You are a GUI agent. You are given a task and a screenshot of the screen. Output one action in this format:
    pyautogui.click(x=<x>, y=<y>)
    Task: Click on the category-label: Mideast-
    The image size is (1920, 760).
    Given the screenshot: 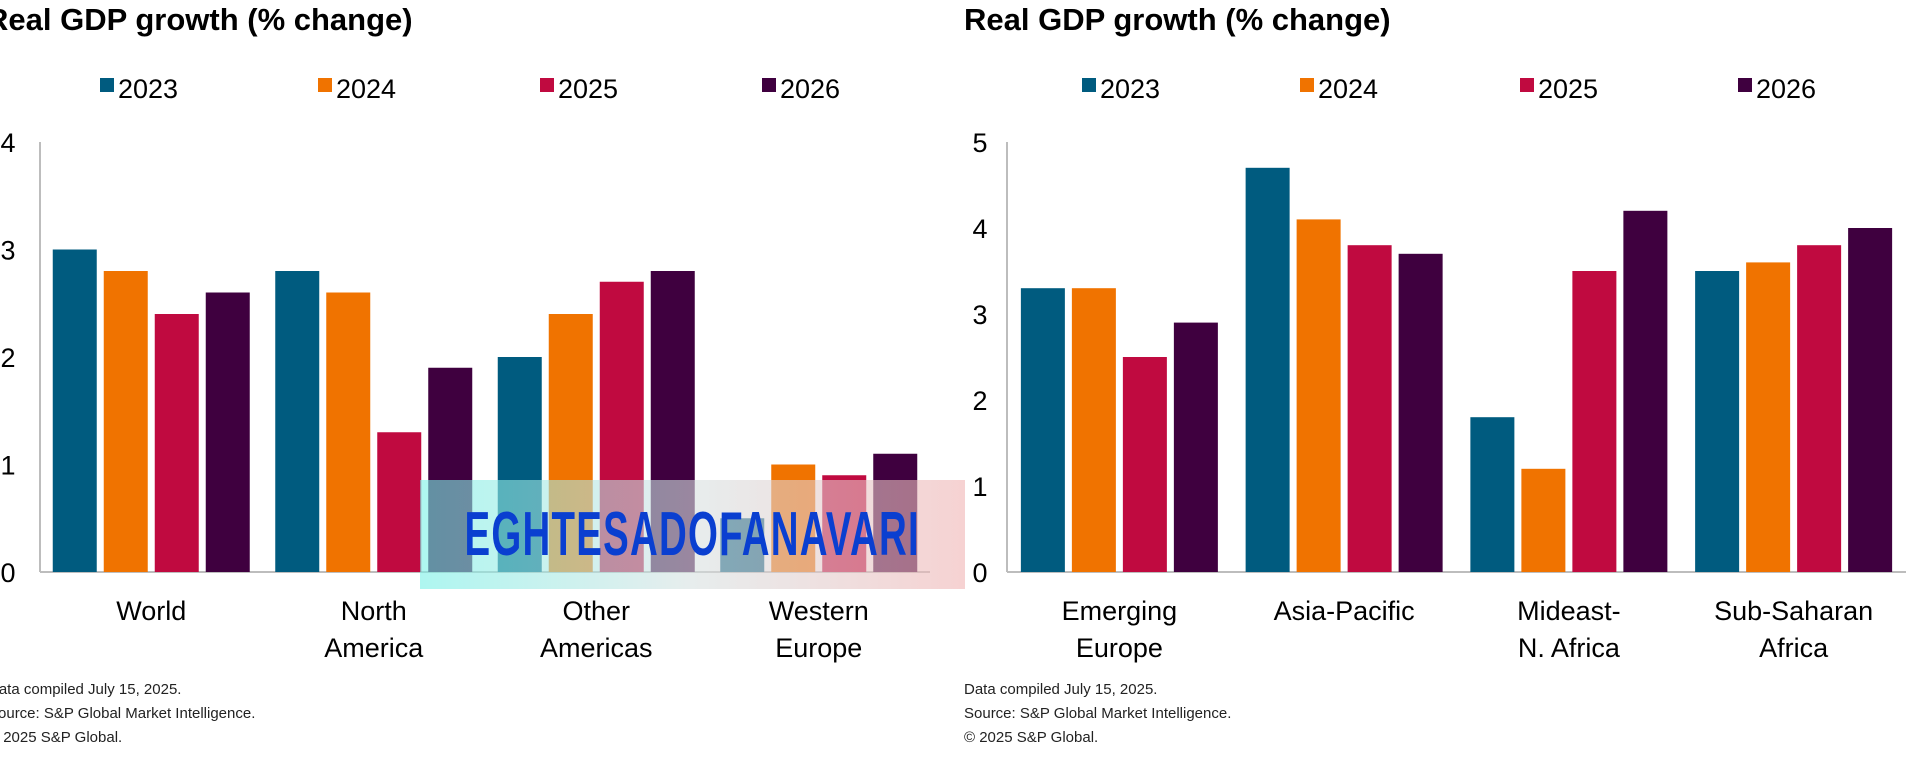 What is the action you would take?
    pyautogui.click(x=1569, y=611)
    